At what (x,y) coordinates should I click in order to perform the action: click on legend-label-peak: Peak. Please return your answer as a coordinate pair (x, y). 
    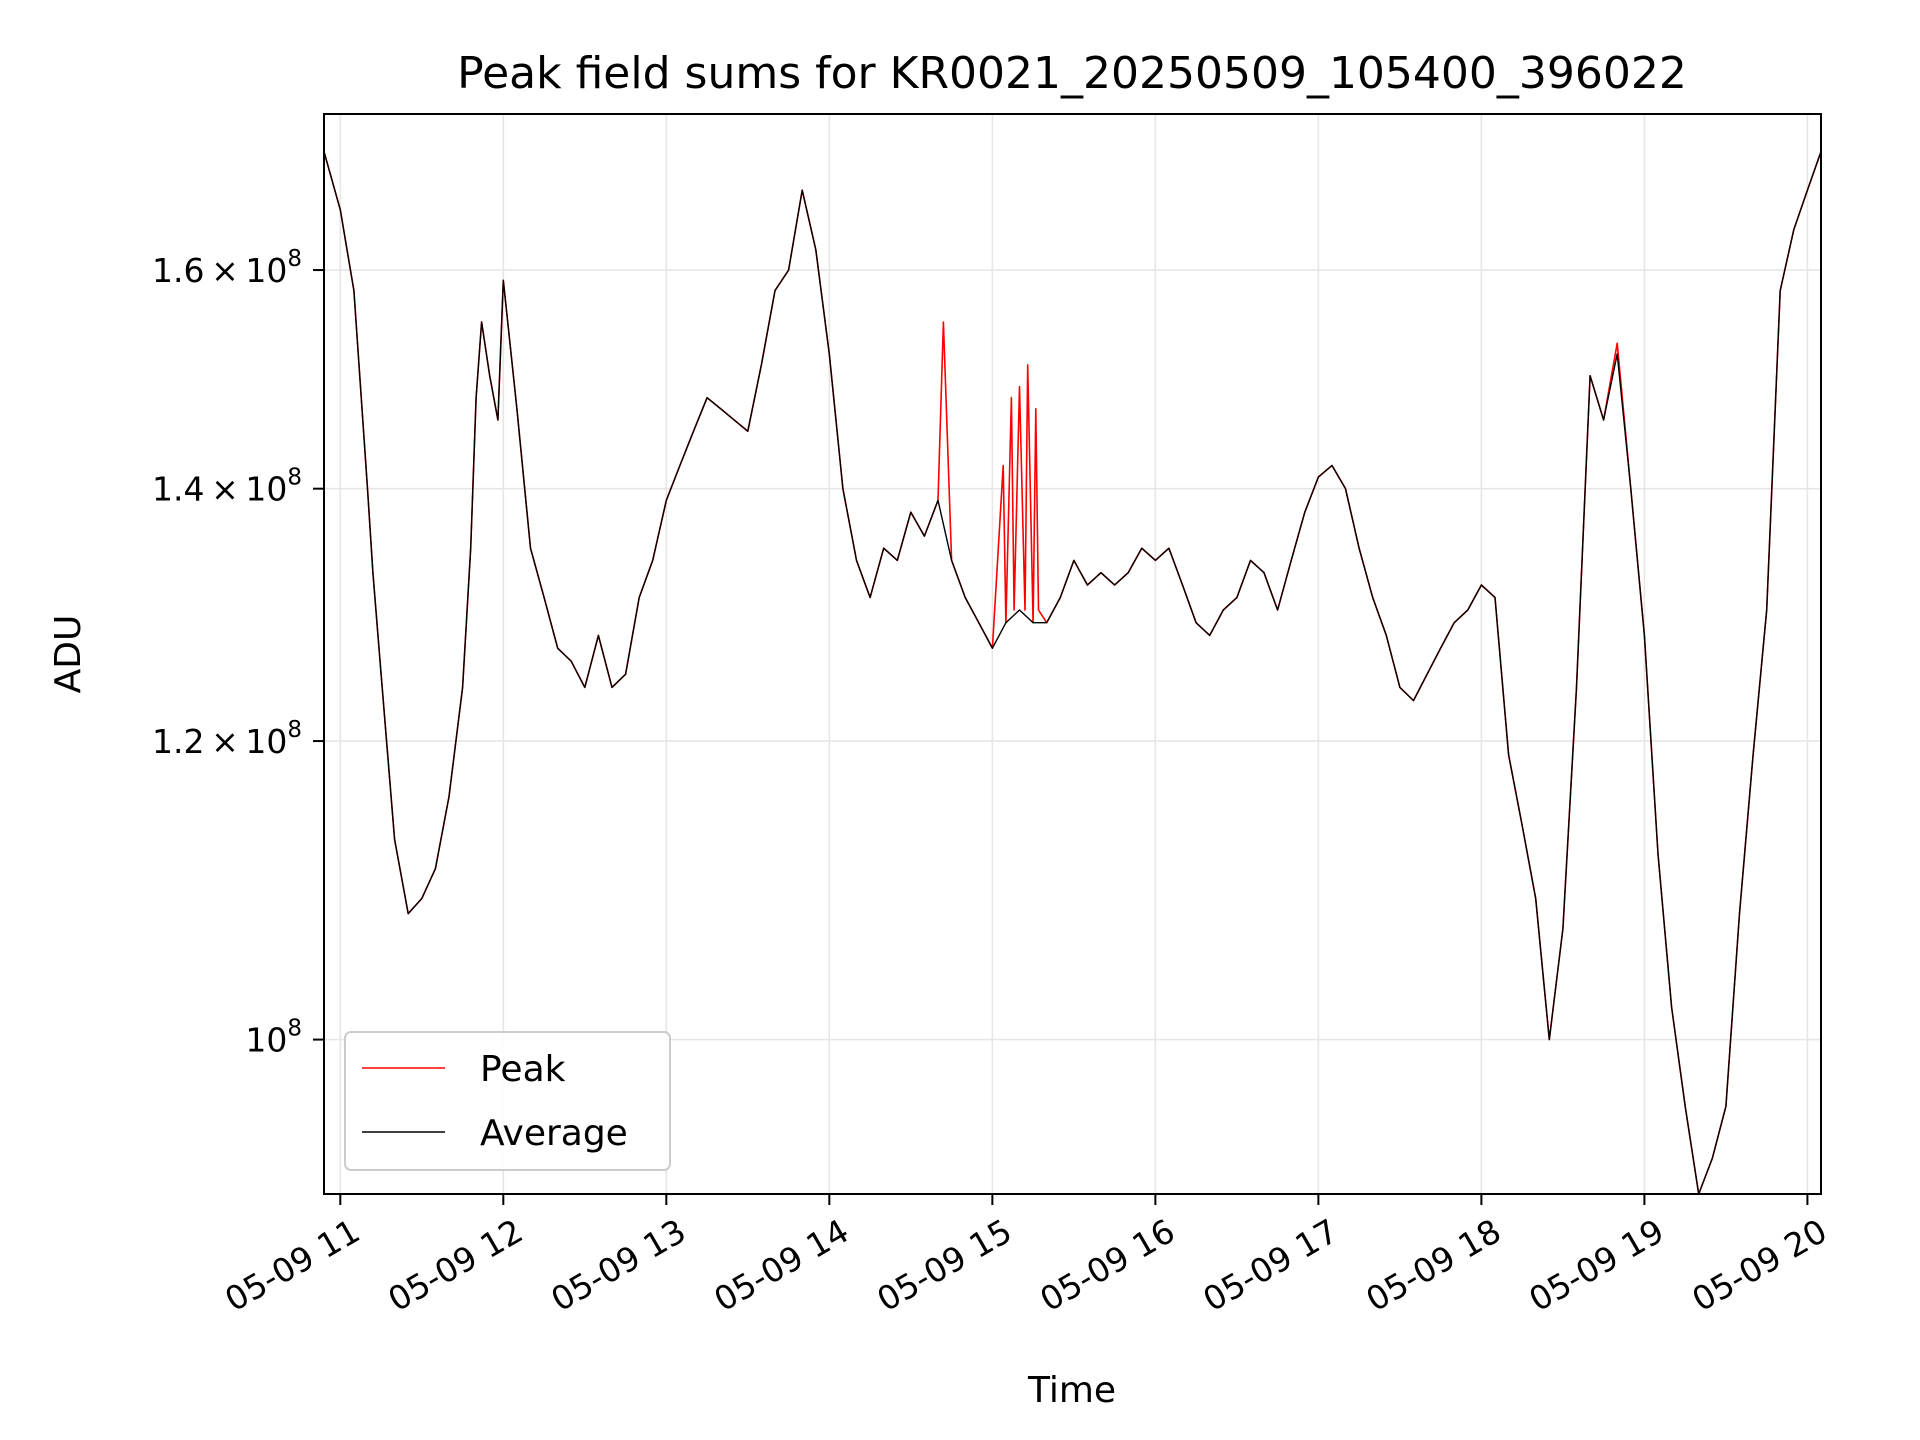
    Looking at the image, I should click on (523, 1069).